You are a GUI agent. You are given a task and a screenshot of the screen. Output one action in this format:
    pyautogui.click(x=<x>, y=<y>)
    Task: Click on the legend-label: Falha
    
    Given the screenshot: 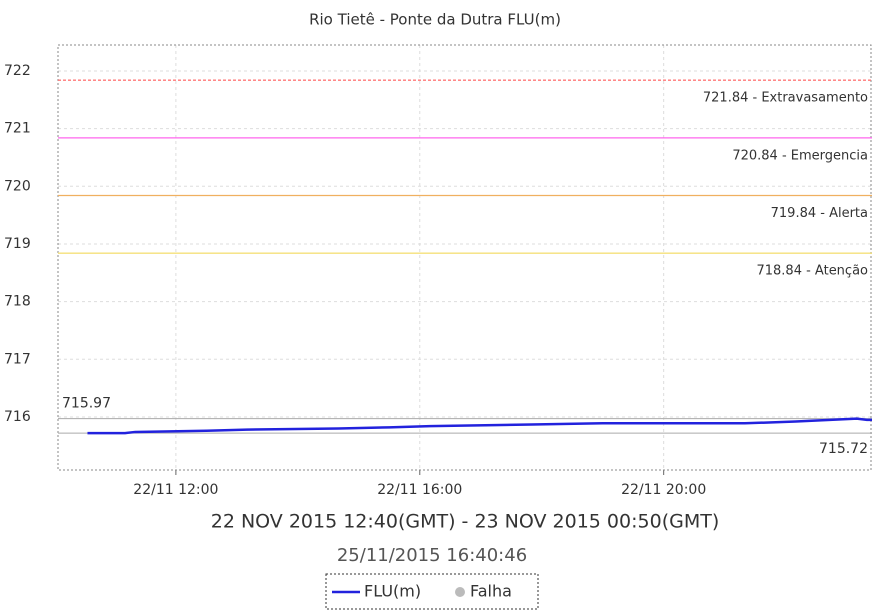 What is the action you would take?
    pyautogui.click(x=491, y=591)
    